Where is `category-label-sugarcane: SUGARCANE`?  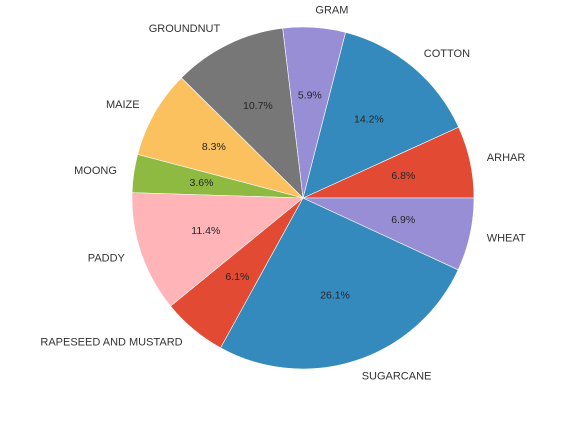 category-label-sugarcane: SUGARCANE is located at coordinates (397, 377).